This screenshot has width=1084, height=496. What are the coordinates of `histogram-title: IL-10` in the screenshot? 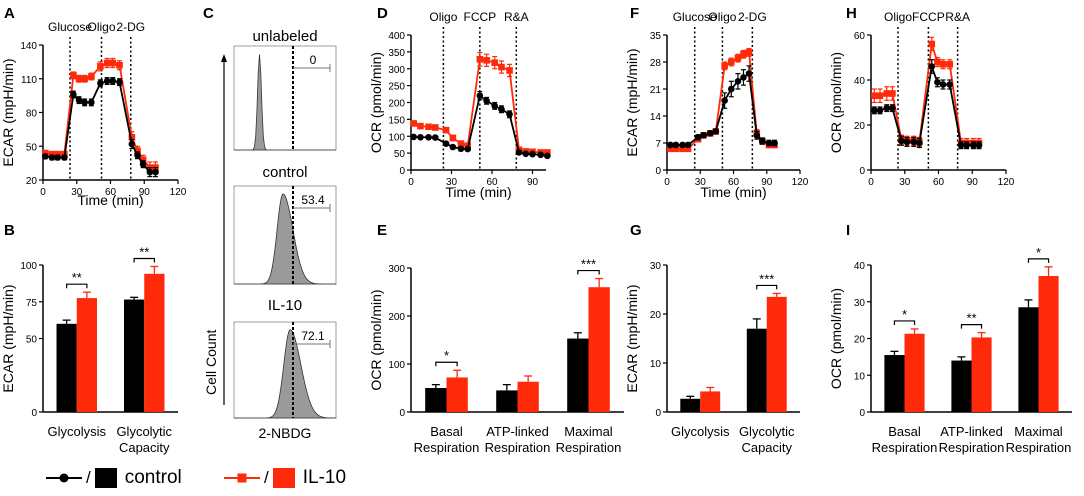 It's located at (285, 305).